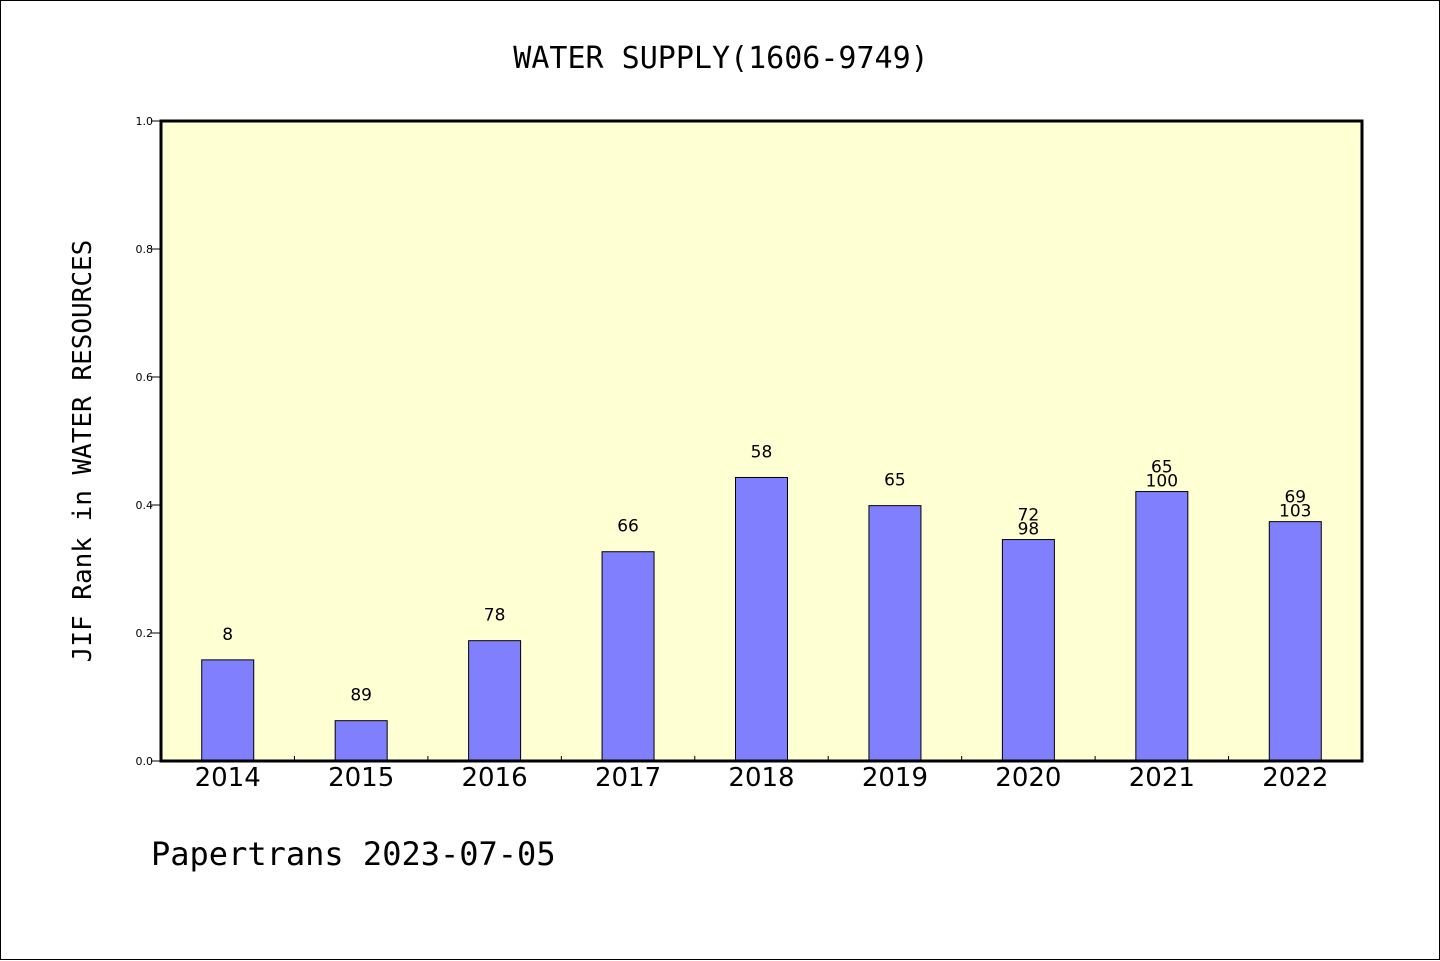 The height and width of the screenshot is (961, 1440). What do you see at coordinates (145, 761) in the screenshot?
I see `y-tick-label: 0.0` at bounding box center [145, 761].